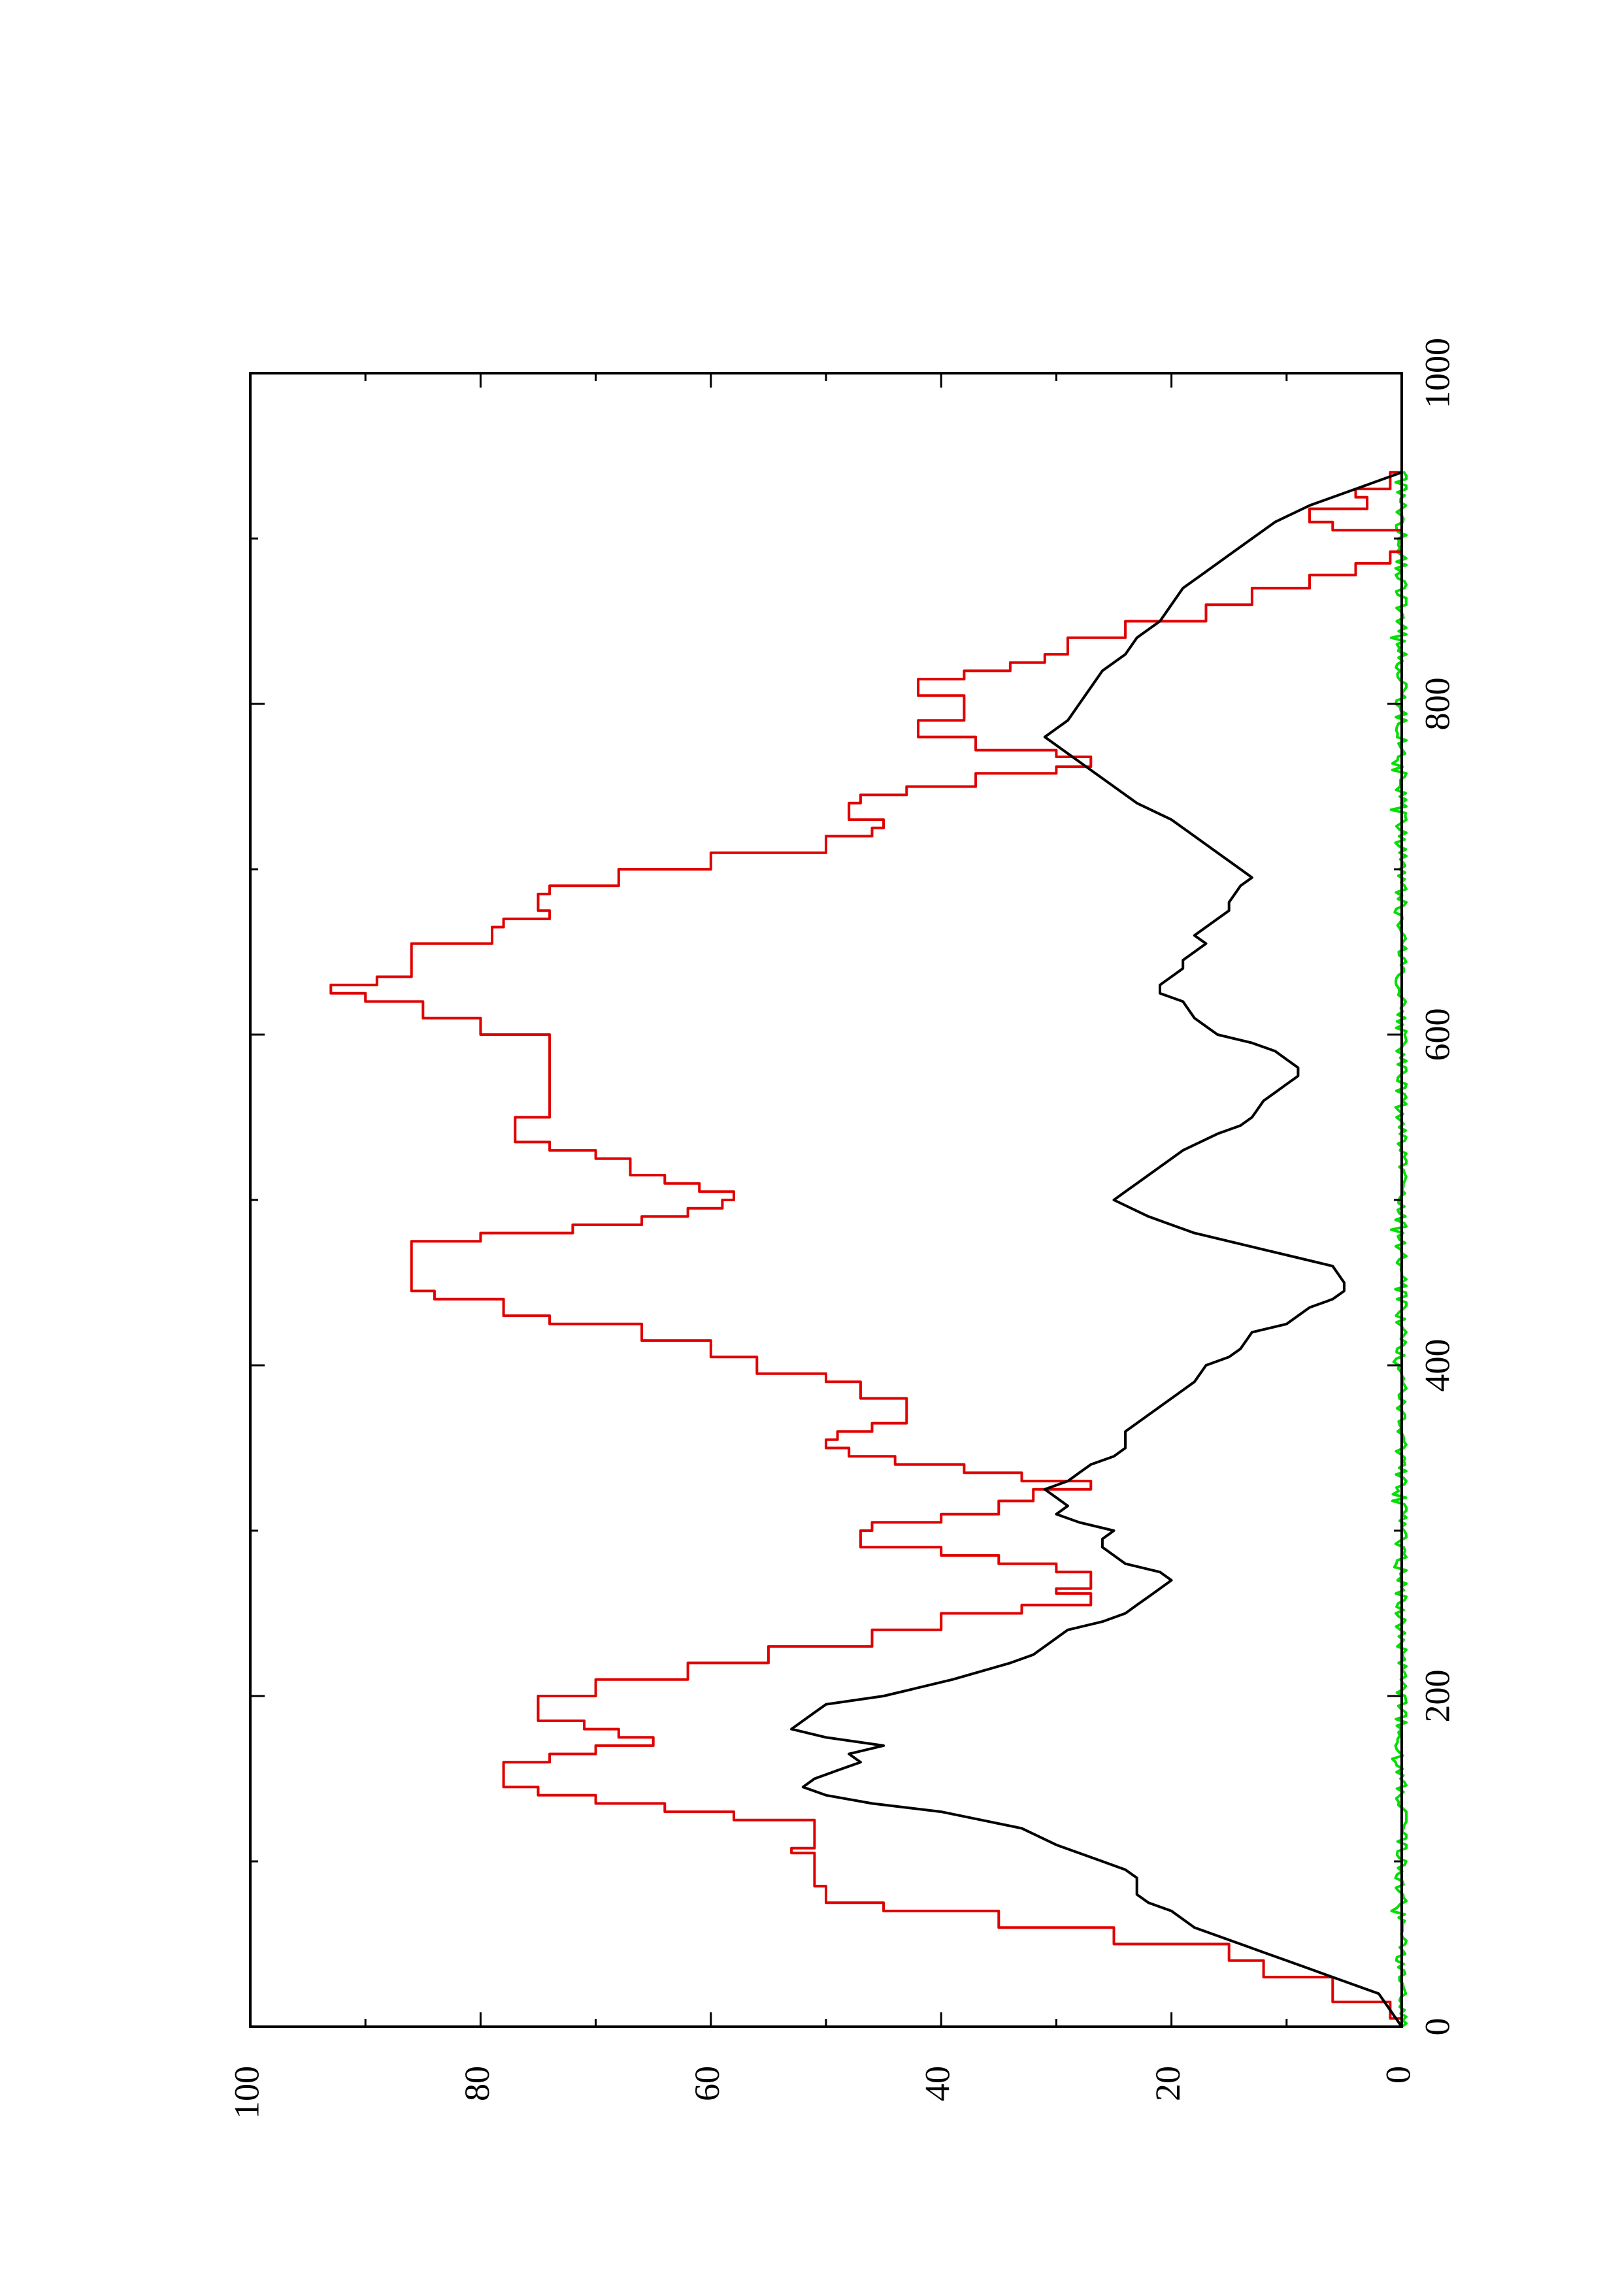 The width and height of the screenshot is (1620, 2296). Describe the element at coordinates (477, 2083) in the screenshot. I see `y-tick-label: 80` at that location.